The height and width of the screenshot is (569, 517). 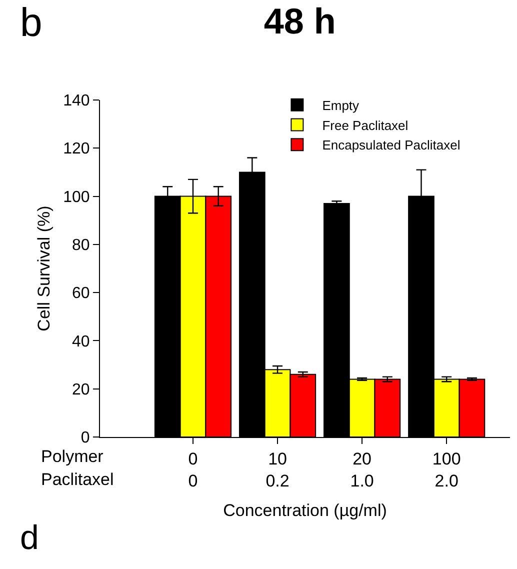 I want to click on y-tick-label: 80, so click(x=81, y=245).